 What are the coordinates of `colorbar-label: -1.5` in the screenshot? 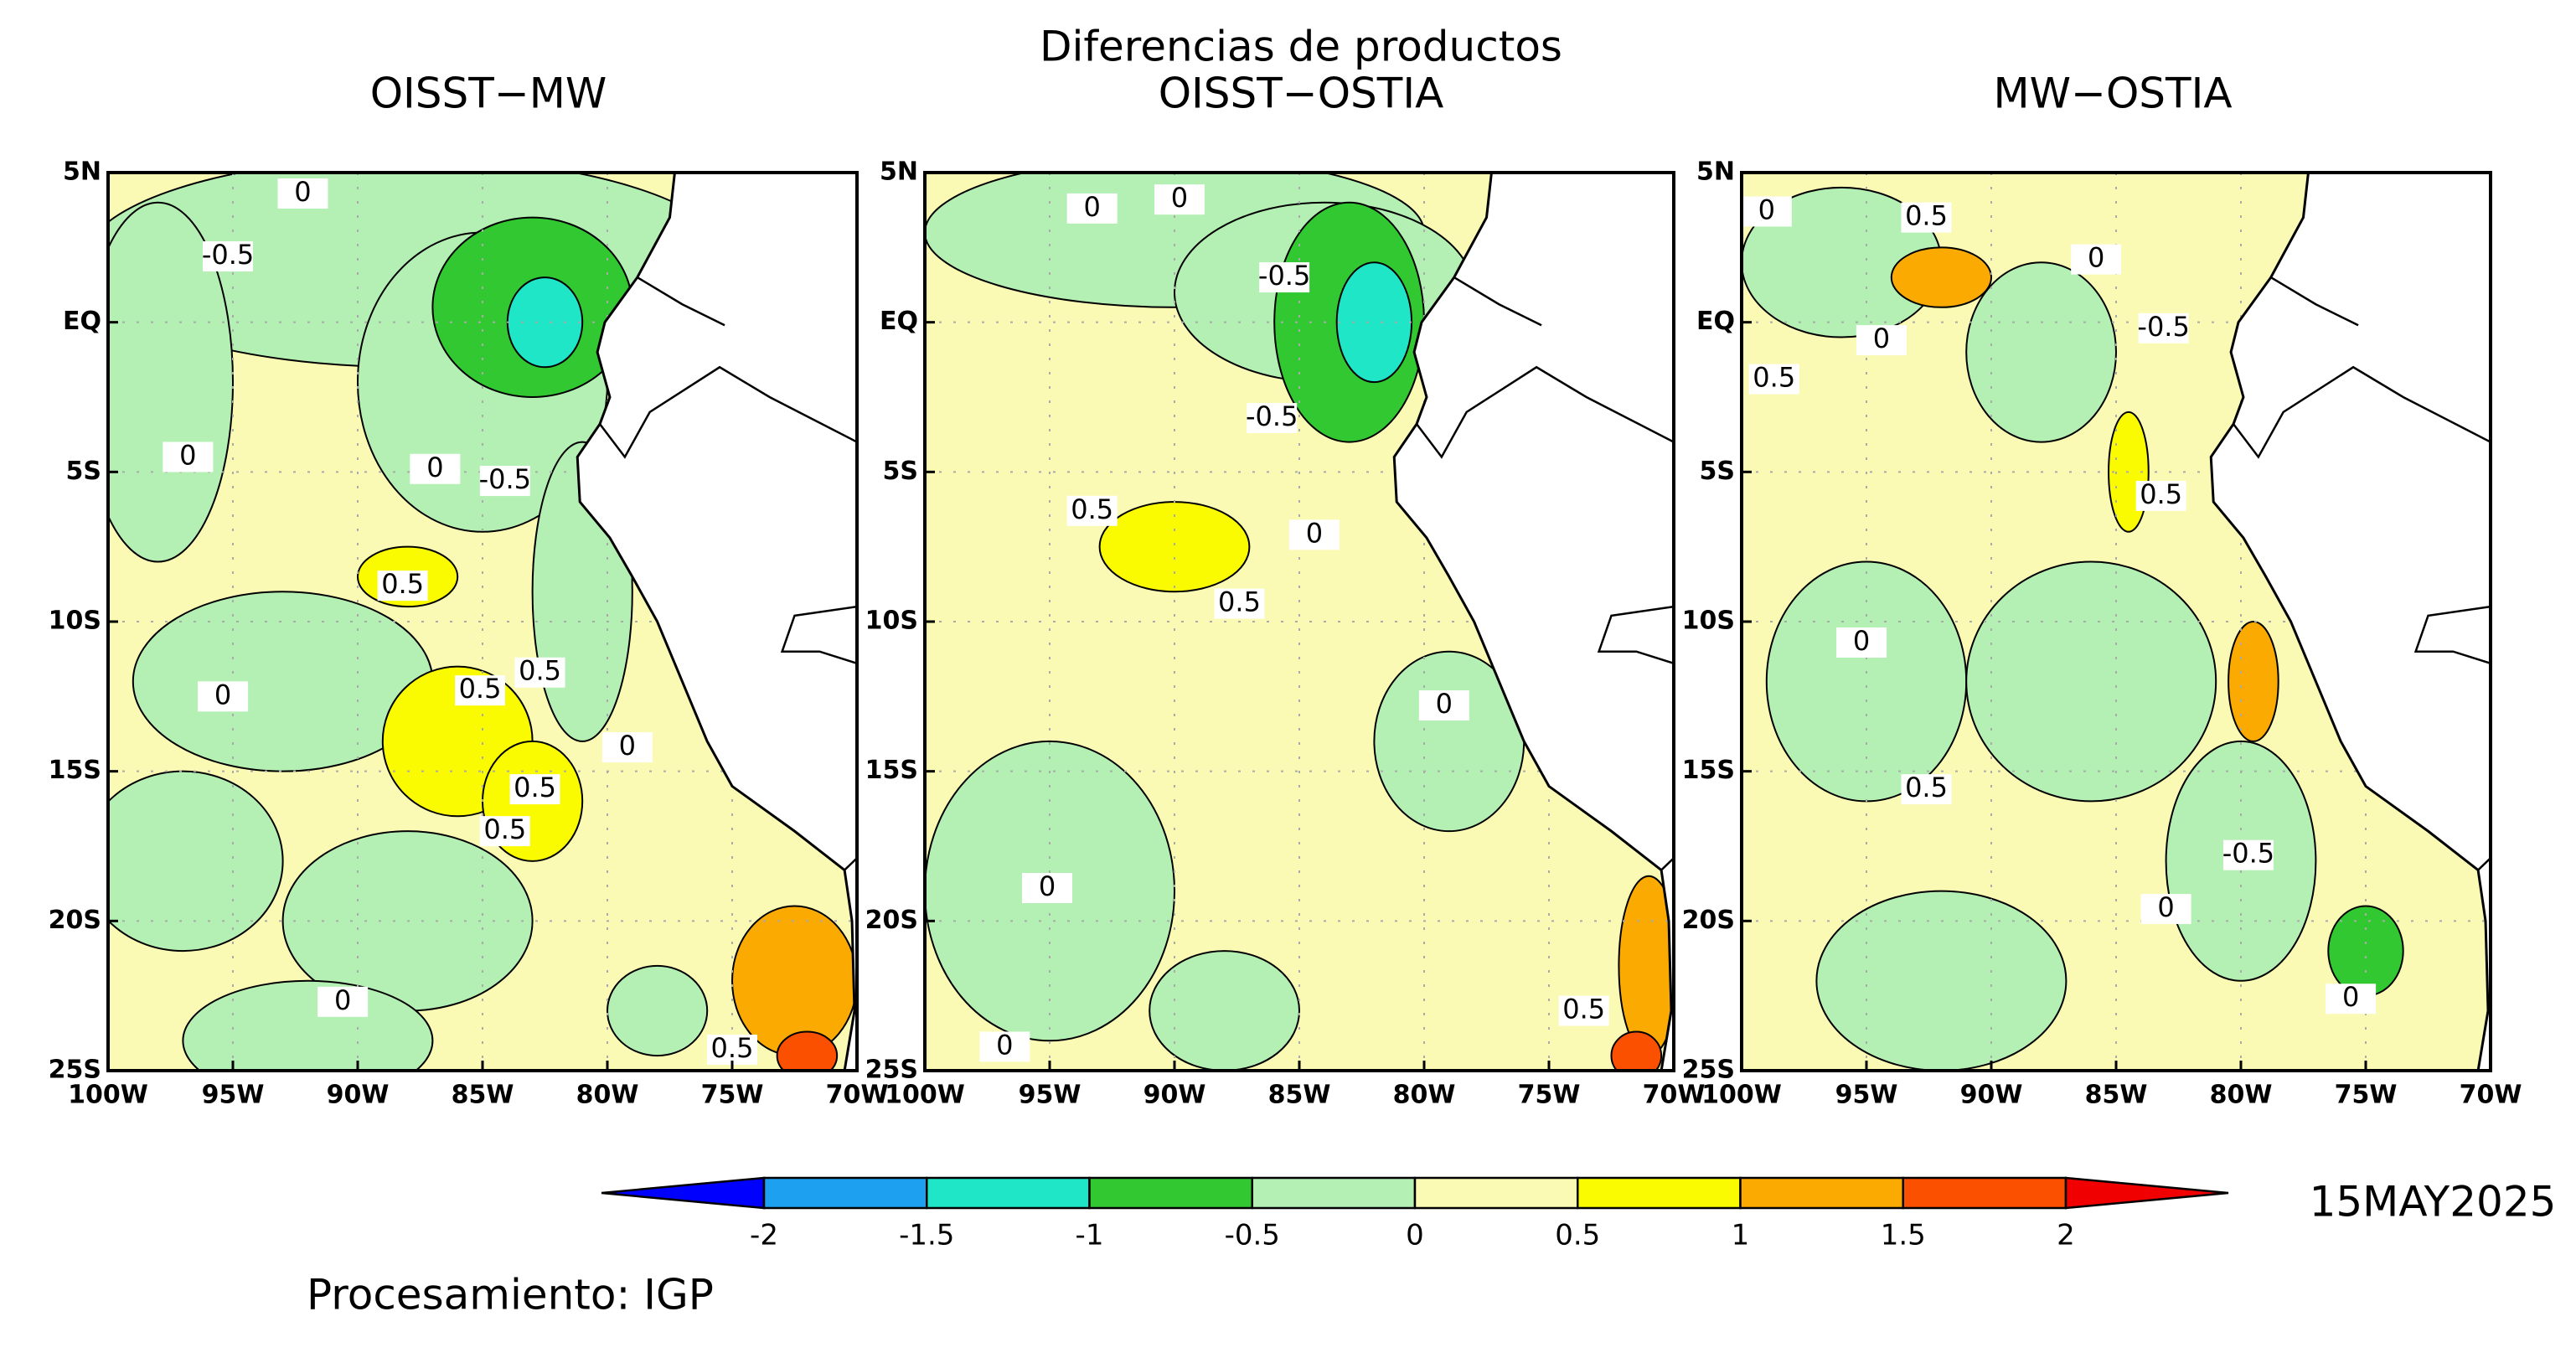 It's located at (926, 1235).